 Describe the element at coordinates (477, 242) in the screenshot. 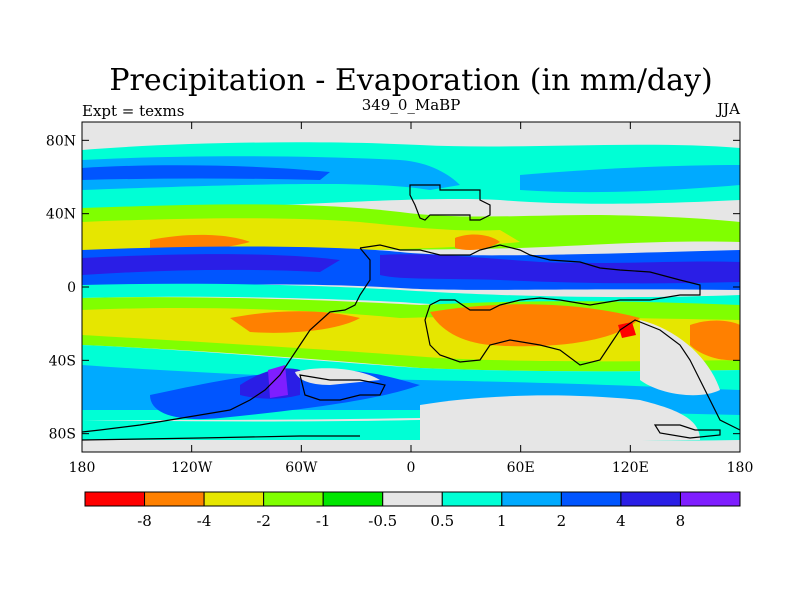

I see `patch-mediterranean-orange` at that location.